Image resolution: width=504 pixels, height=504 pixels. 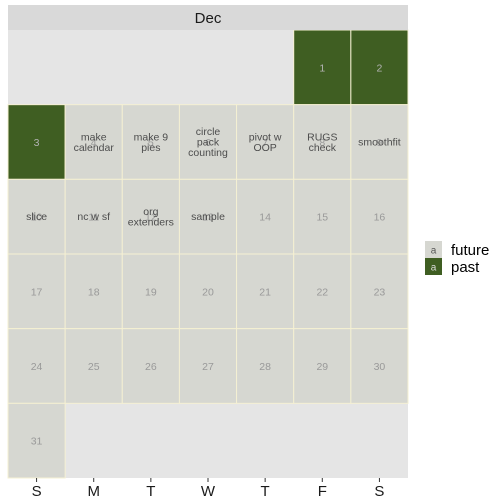 I want to click on day-tile: 29, so click(x=322, y=366).